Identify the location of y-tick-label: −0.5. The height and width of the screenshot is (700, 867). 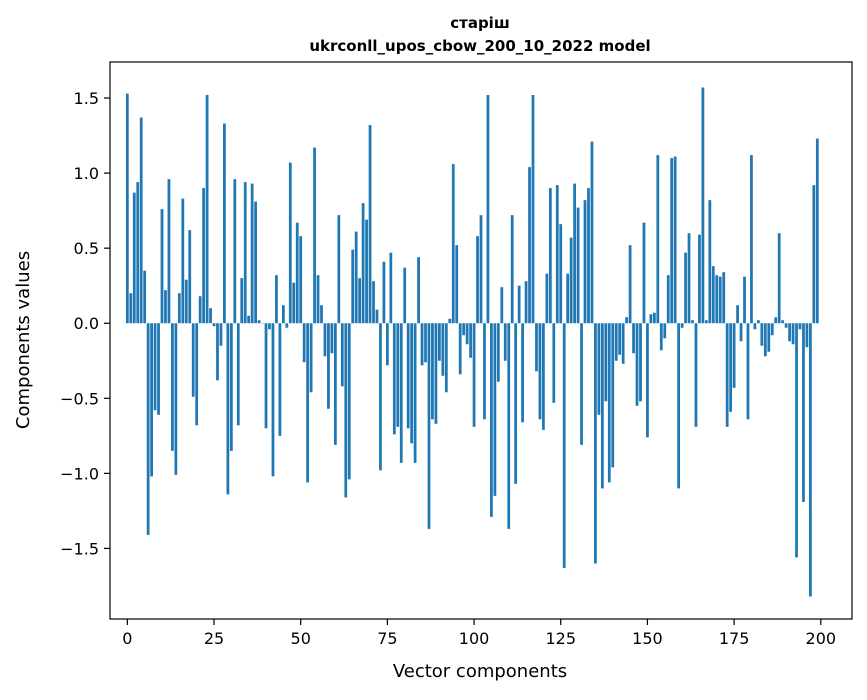
(79, 398).